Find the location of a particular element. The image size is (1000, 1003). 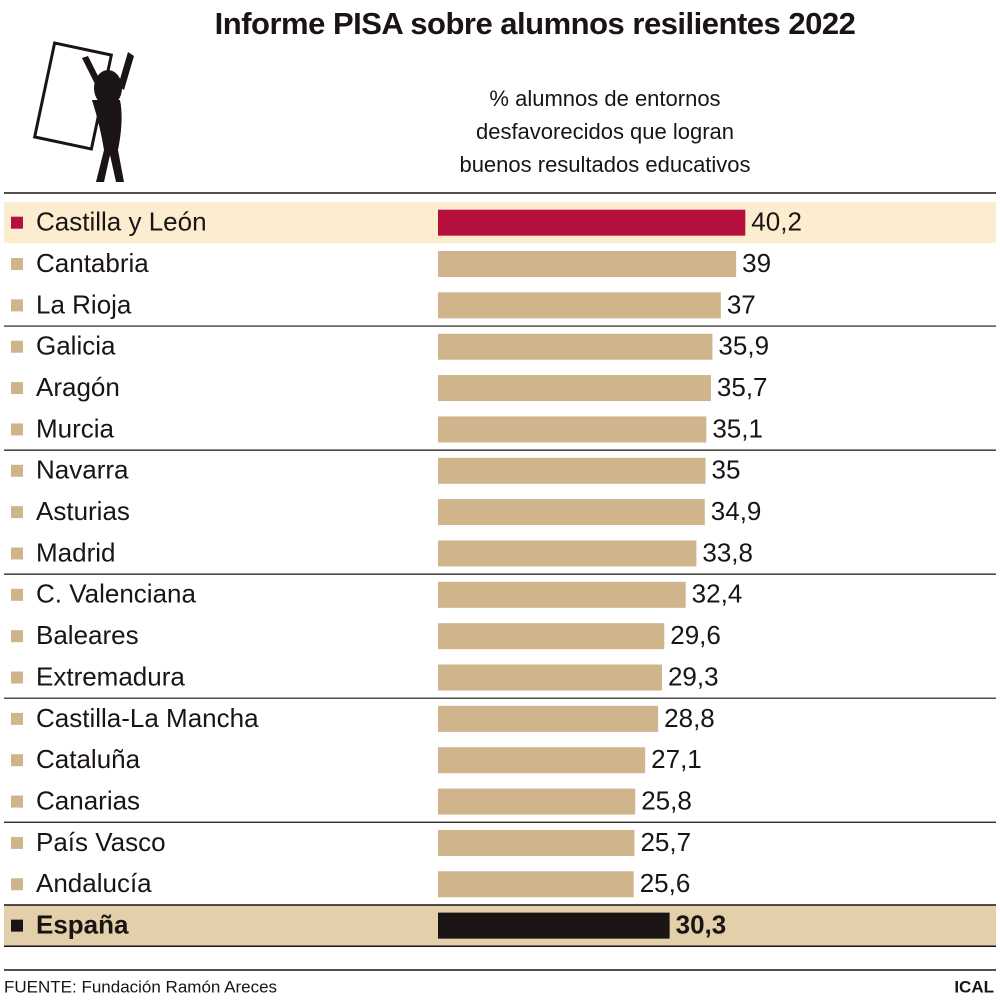

source: FUENTE: Fundación Ramón Areces is located at coordinates (140, 986).